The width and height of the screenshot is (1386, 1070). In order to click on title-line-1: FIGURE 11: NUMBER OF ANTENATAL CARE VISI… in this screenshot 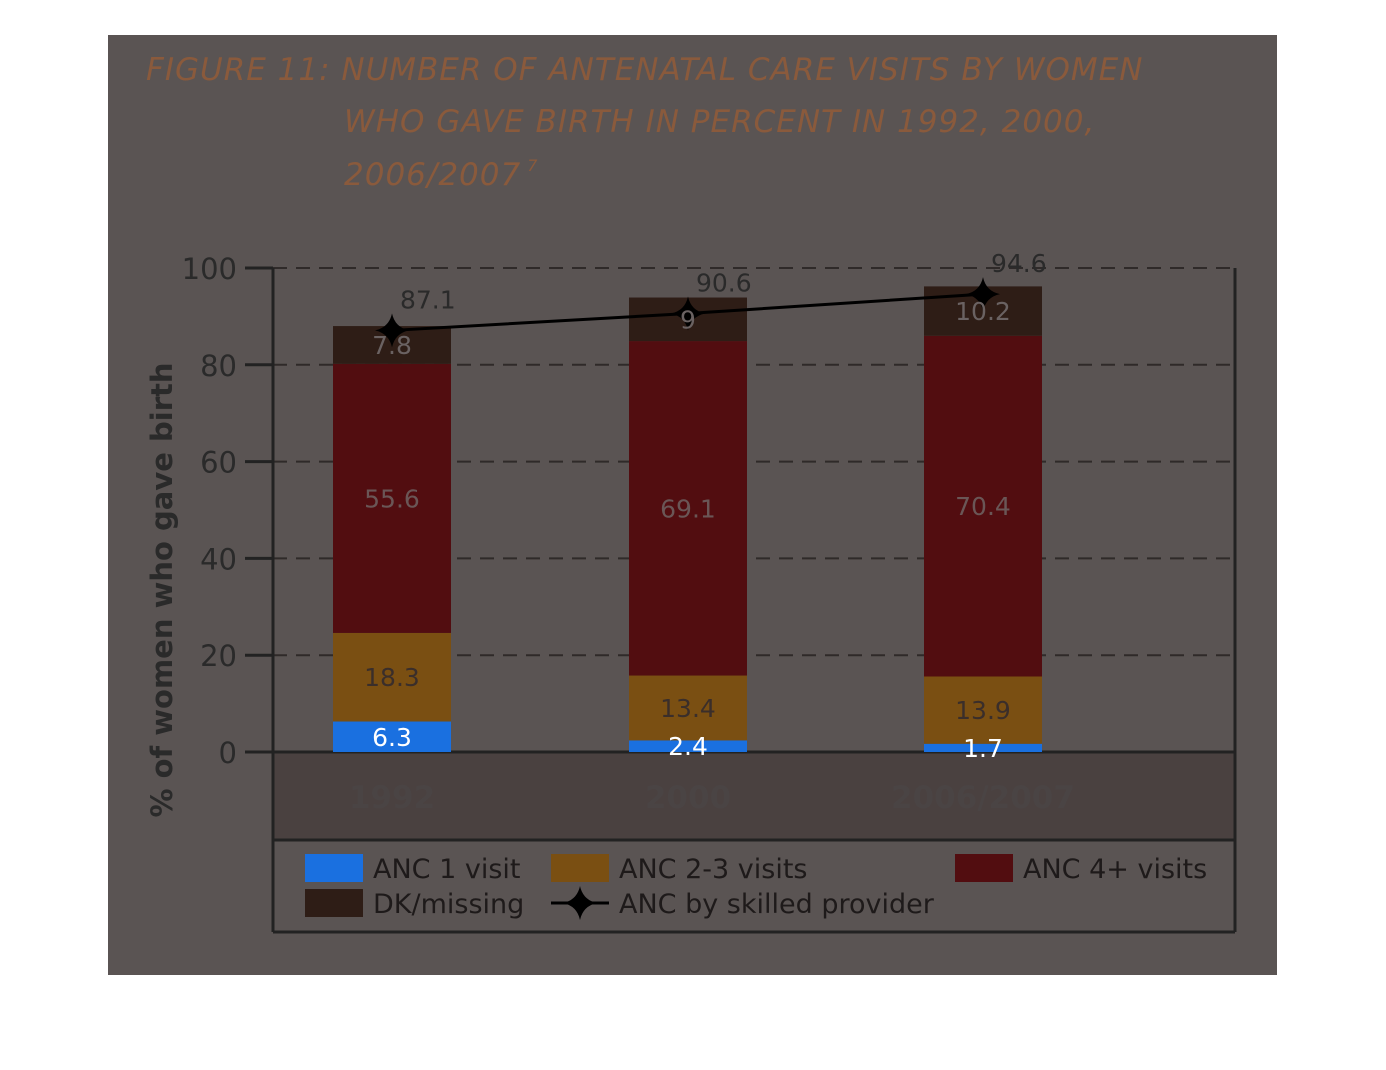, I will do `click(645, 70)`.